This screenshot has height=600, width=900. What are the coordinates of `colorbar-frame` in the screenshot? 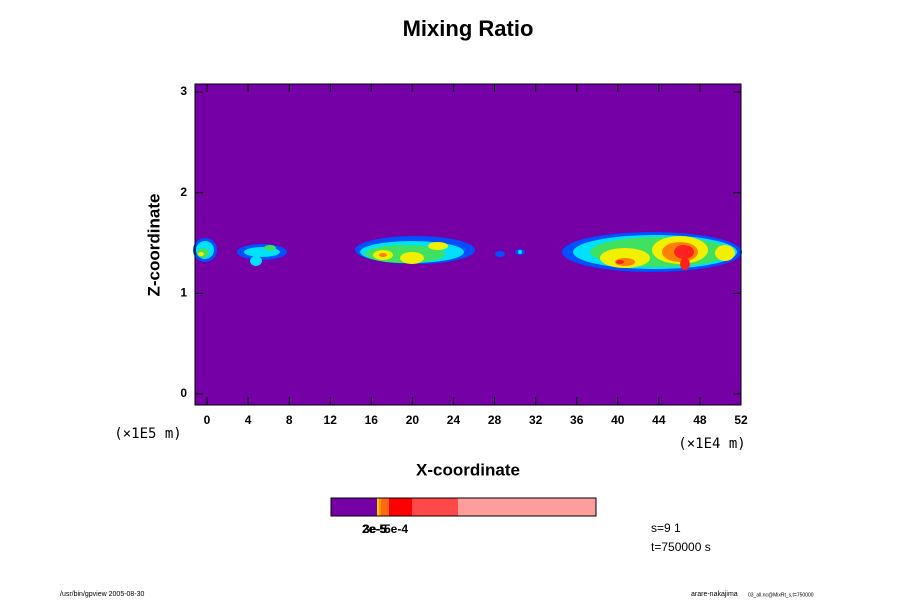 It's located at (463, 507).